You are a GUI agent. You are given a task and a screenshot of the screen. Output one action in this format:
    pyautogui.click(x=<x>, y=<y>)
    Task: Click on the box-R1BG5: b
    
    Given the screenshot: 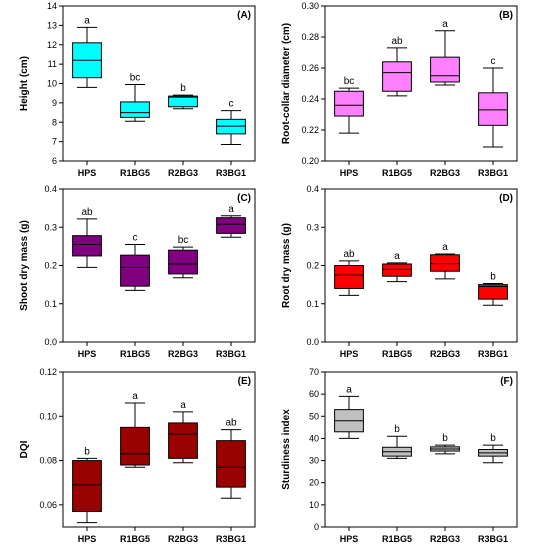 What is the action you would take?
    pyautogui.click(x=397, y=441)
    